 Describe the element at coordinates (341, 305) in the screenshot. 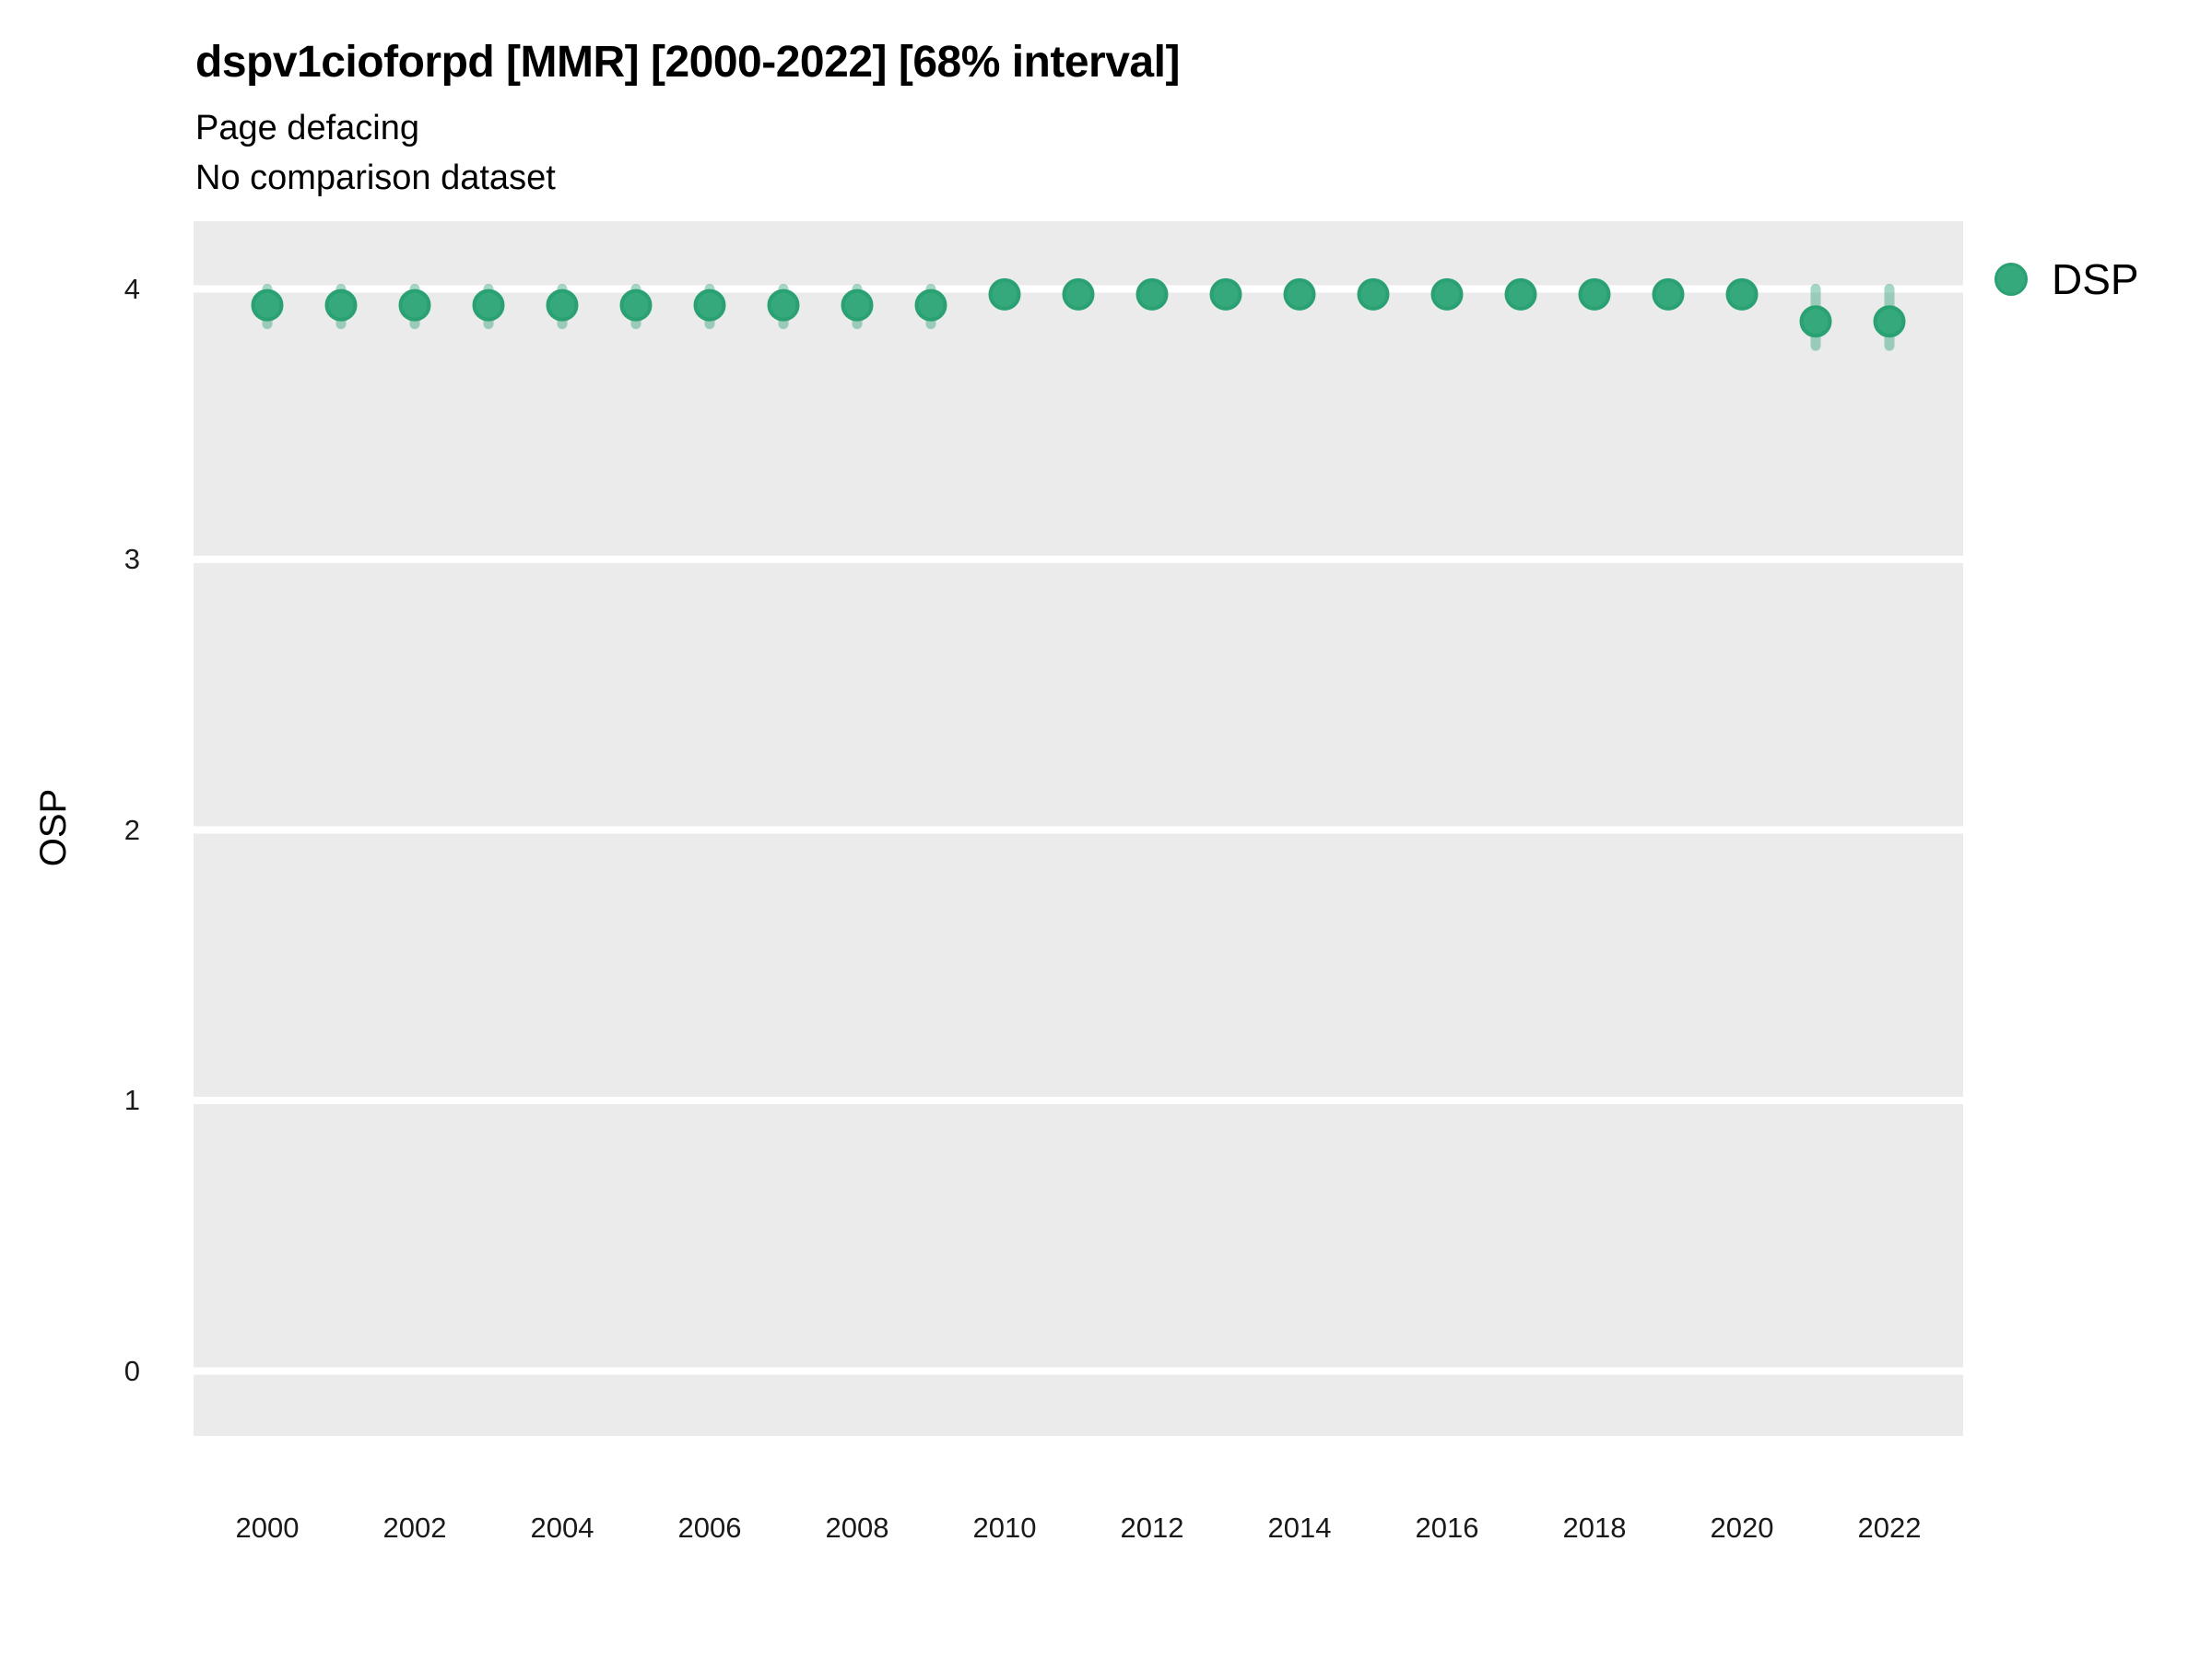

I see `data-point-2001` at that location.